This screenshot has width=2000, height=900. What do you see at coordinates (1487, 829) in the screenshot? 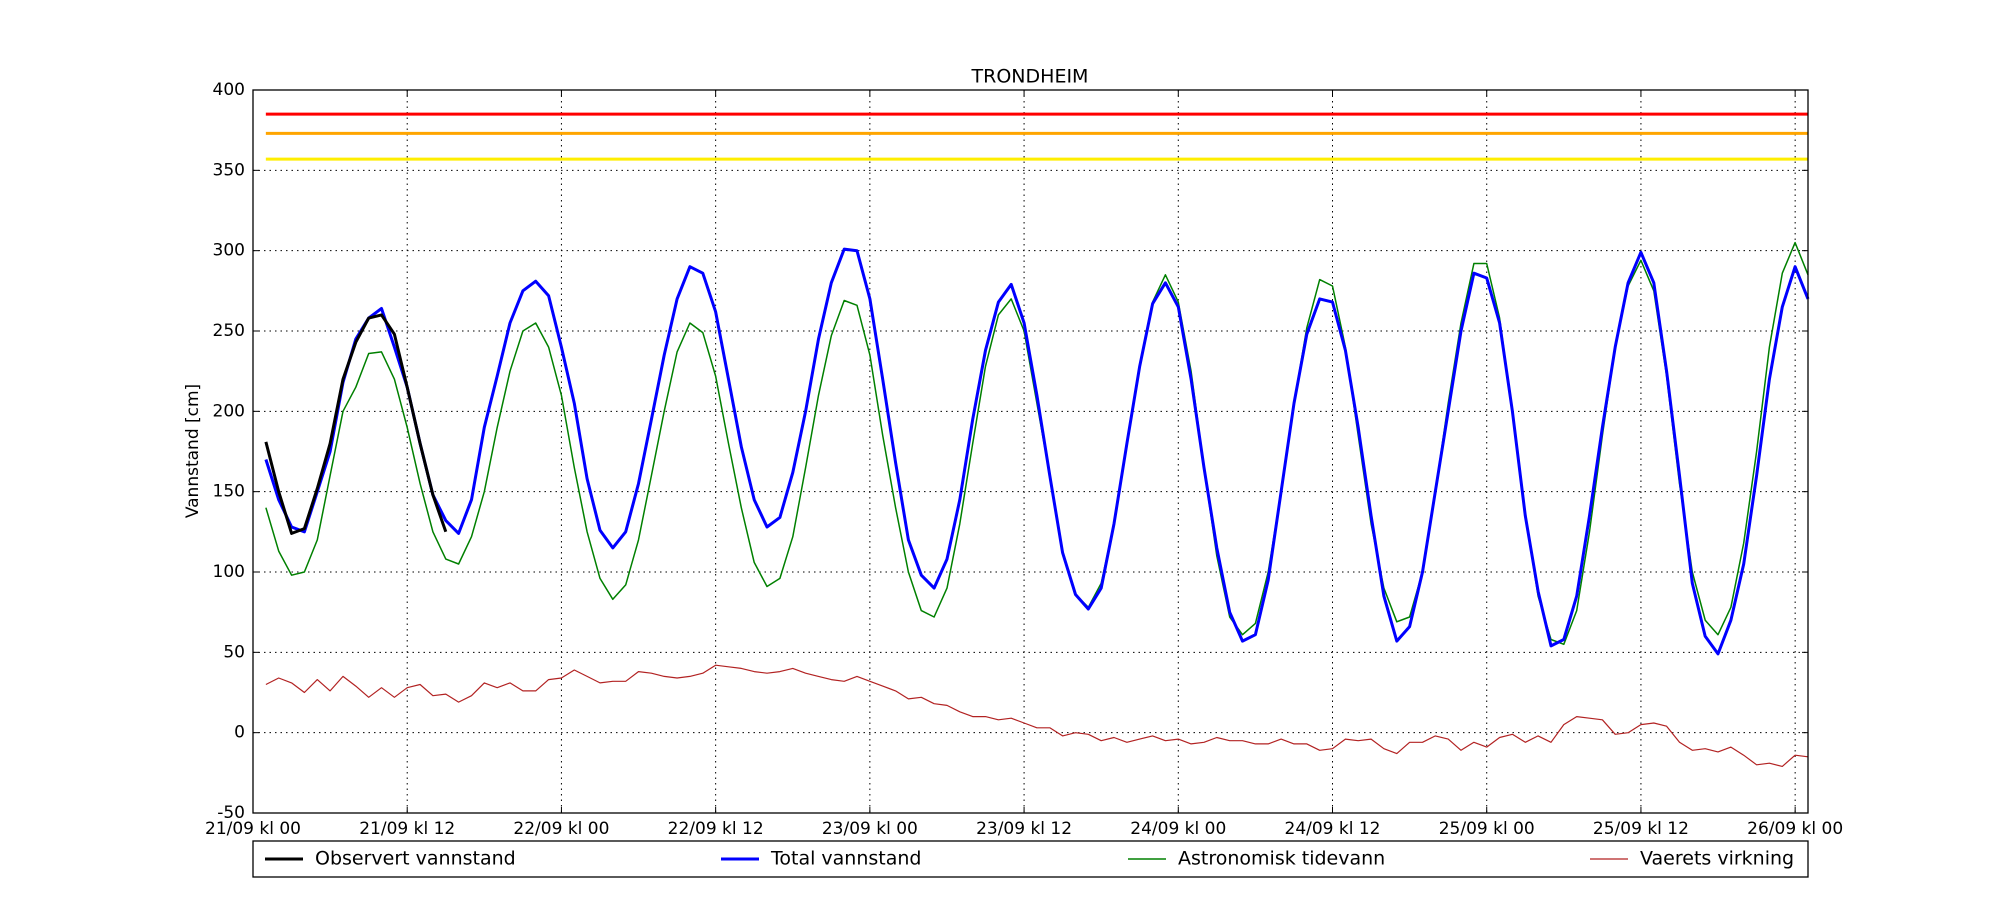
I see `x-tick-label: 25/09 kl 00` at bounding box center [1487, 829].